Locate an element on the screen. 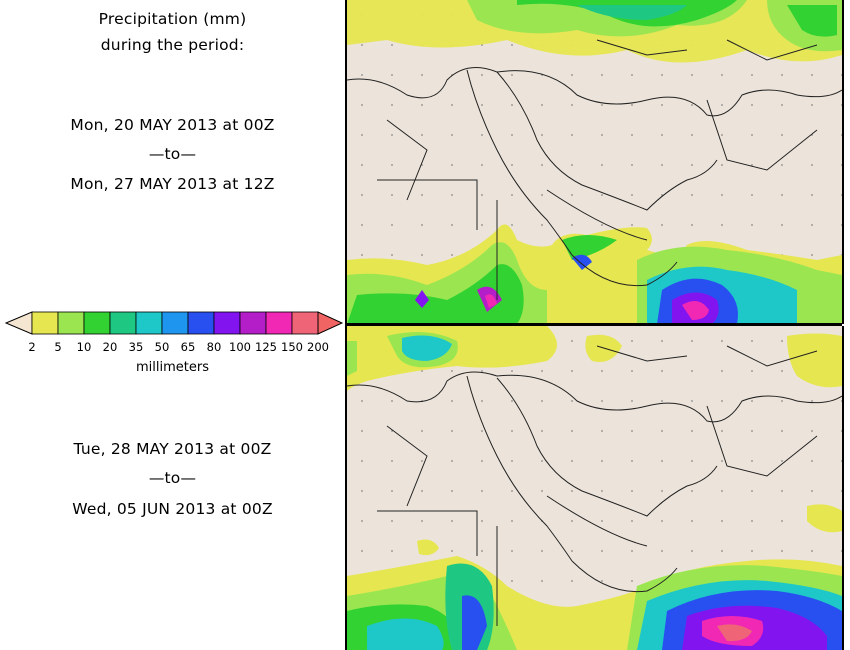 Image resolution: width=850 pixels, height=650 pixels. precip-north-band is located at coordinates (594, 31).